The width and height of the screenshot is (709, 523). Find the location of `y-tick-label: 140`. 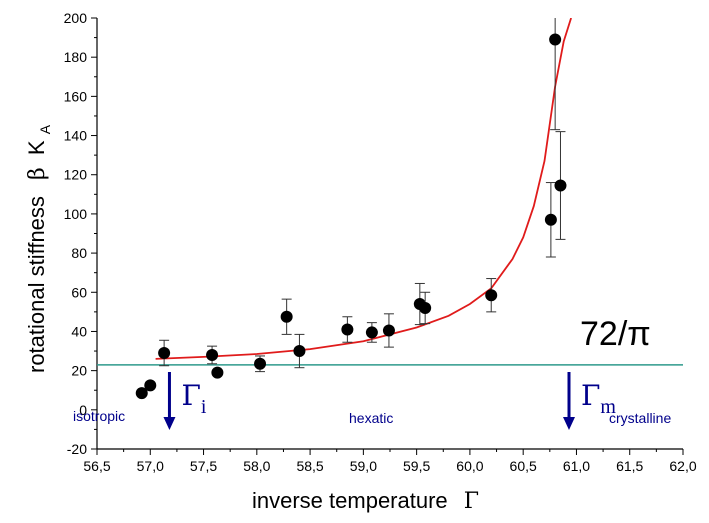

y-tick-label: 140 is located at coordinates (76, 136).